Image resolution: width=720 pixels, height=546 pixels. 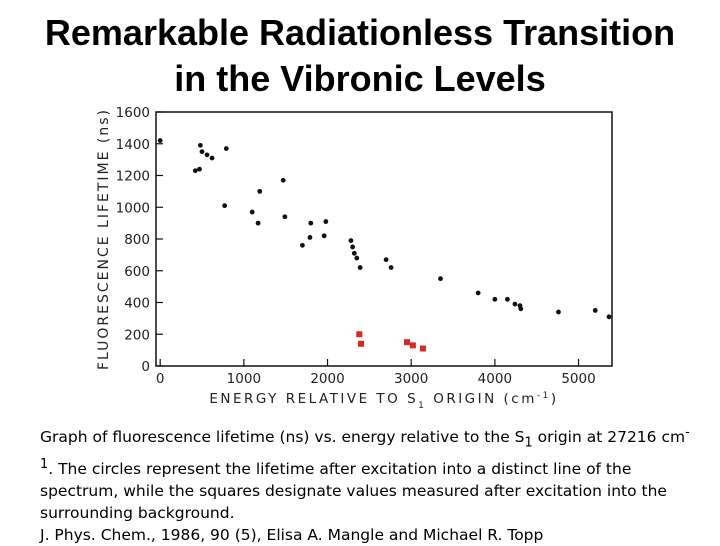 I want to click on y-tick-label: 800, so click(x=137, y=240).